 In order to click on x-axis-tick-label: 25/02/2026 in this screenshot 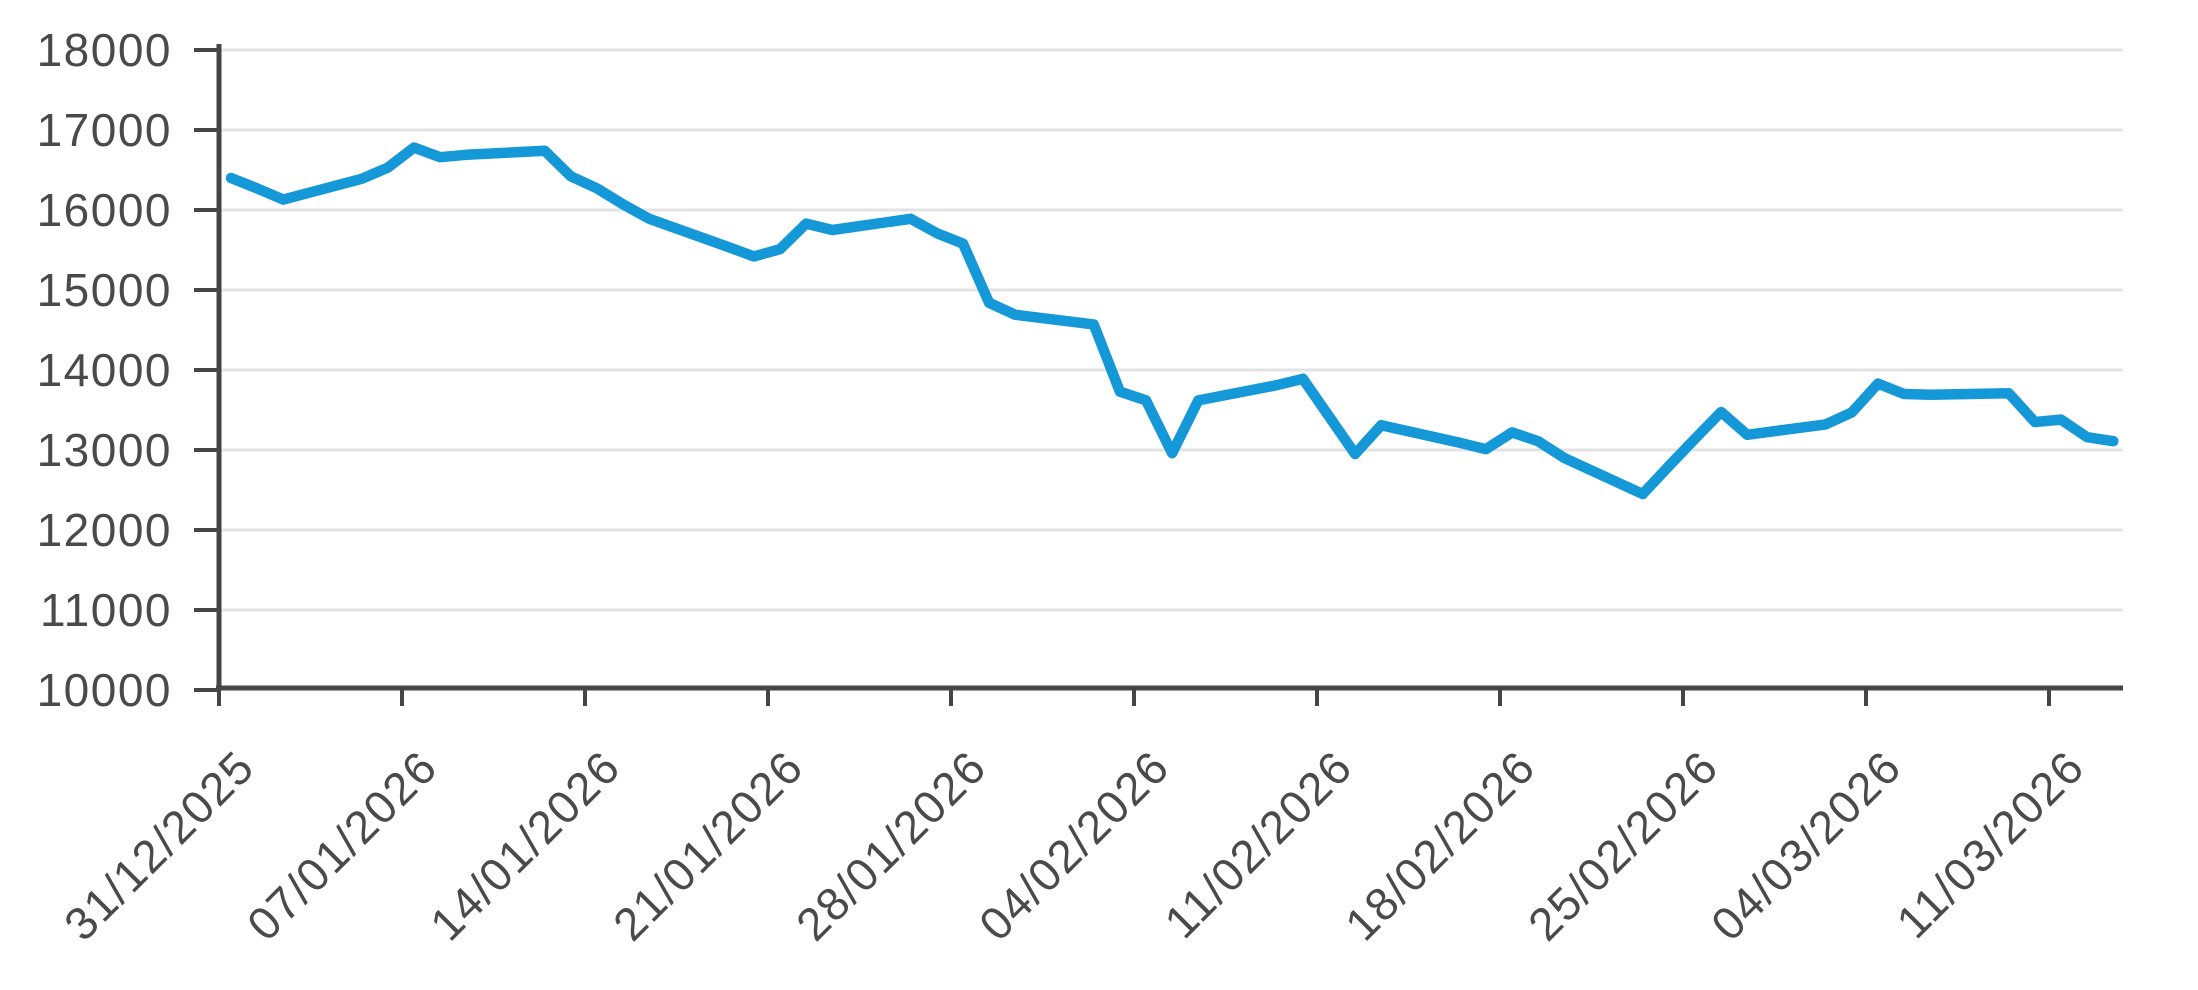, I will do `click(1623, 845)`.